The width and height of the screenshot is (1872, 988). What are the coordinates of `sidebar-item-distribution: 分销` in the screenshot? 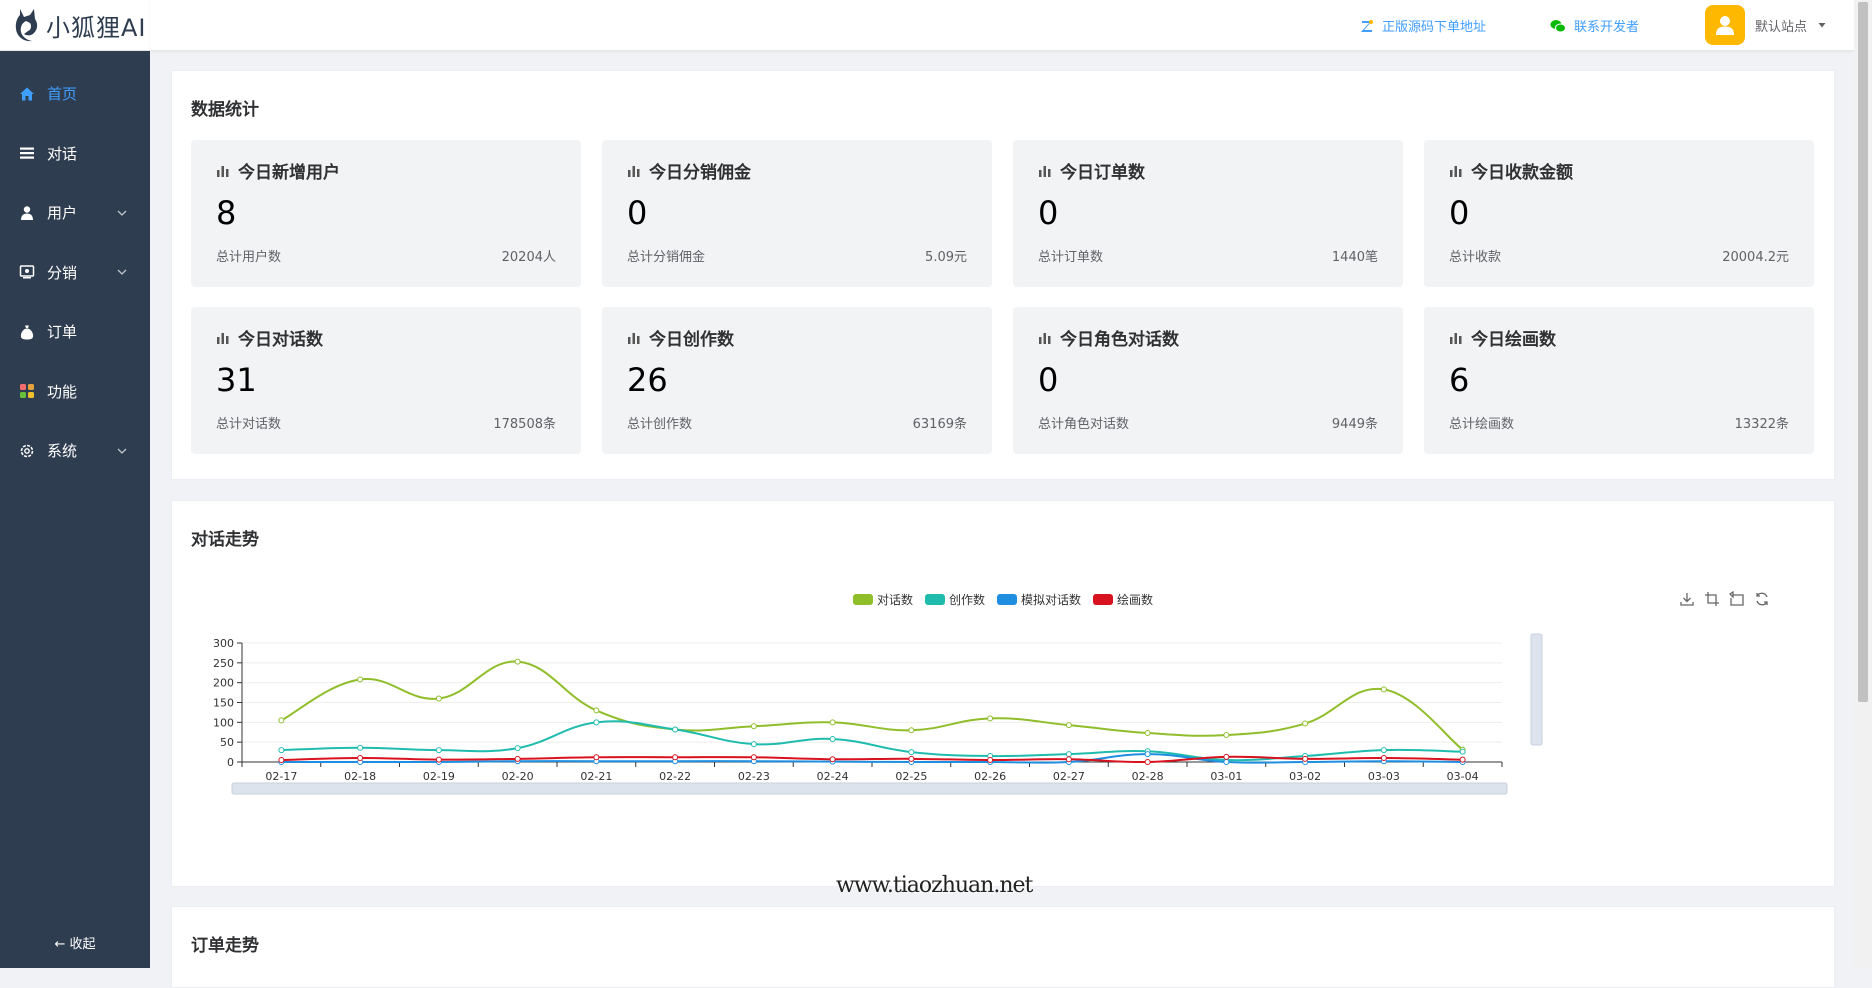 It's located at (75, 273).